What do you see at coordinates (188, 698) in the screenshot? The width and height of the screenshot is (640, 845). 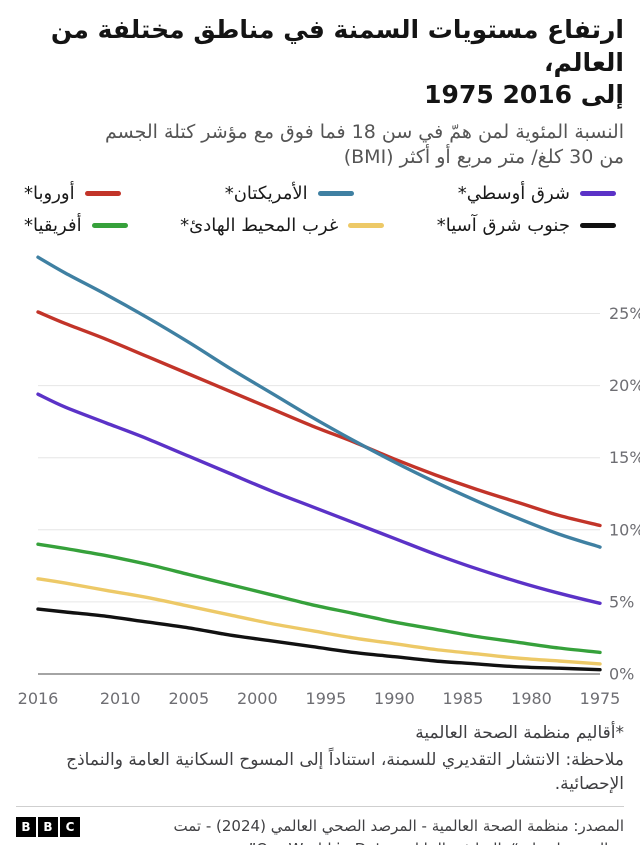 I see `x-tick-label: 2005` at bounding box center [188, 698].